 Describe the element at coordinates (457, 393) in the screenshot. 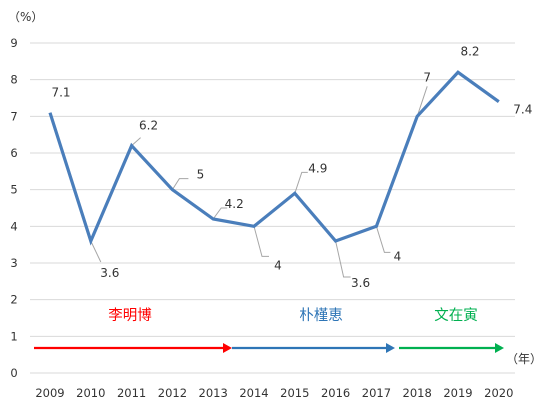

I see `x-tick-label: 2019` at that location.